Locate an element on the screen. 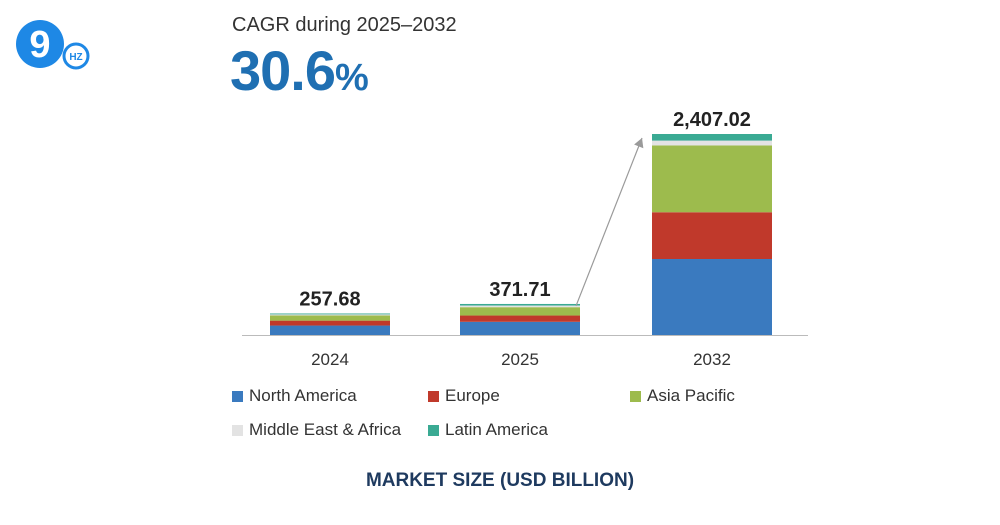 This screenshot has width=1000, height=525. x-tick-label-2024: 2024 is located at coordinates (330, 359).